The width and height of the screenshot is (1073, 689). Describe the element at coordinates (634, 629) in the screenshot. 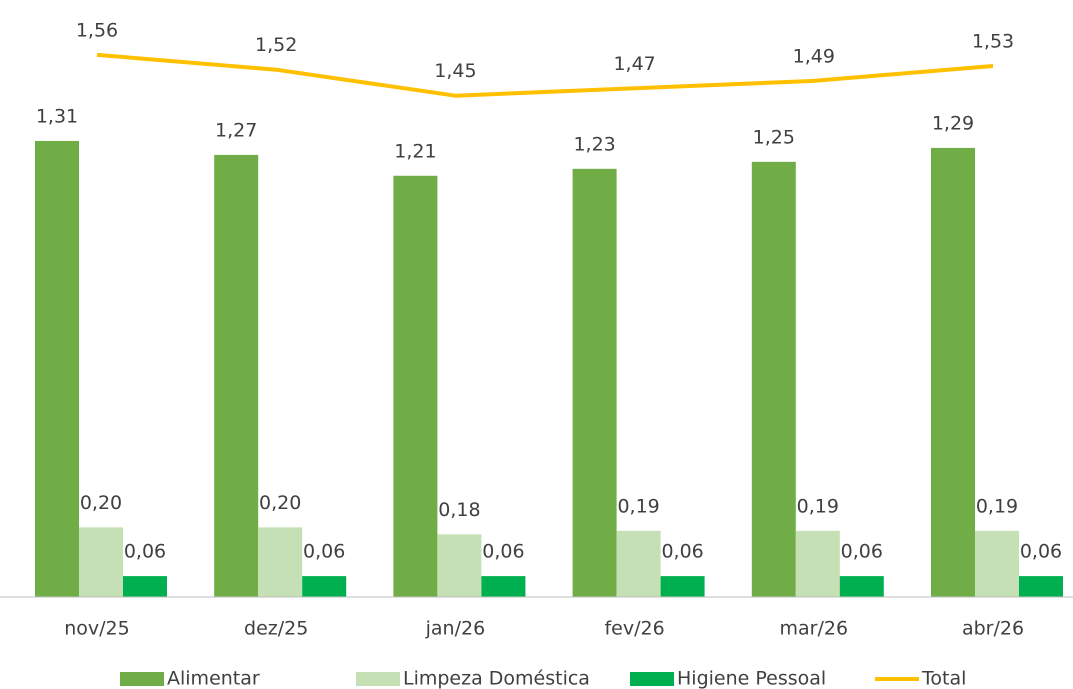

I see `x-tick-label: fev/26` at that location.